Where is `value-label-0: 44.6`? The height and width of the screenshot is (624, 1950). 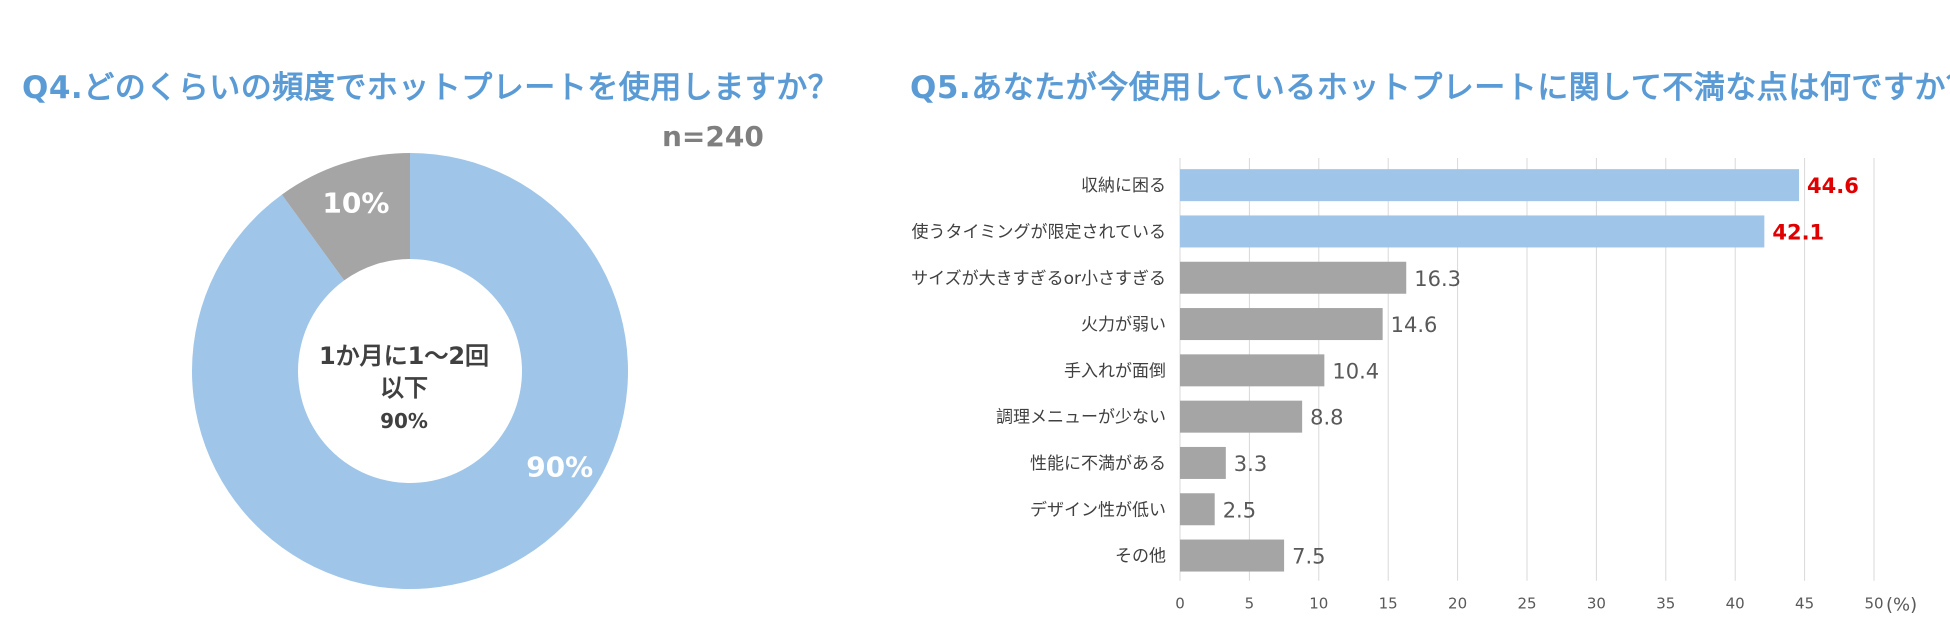
value-label-0: 44.6 is located at coordinates (1833, 186).